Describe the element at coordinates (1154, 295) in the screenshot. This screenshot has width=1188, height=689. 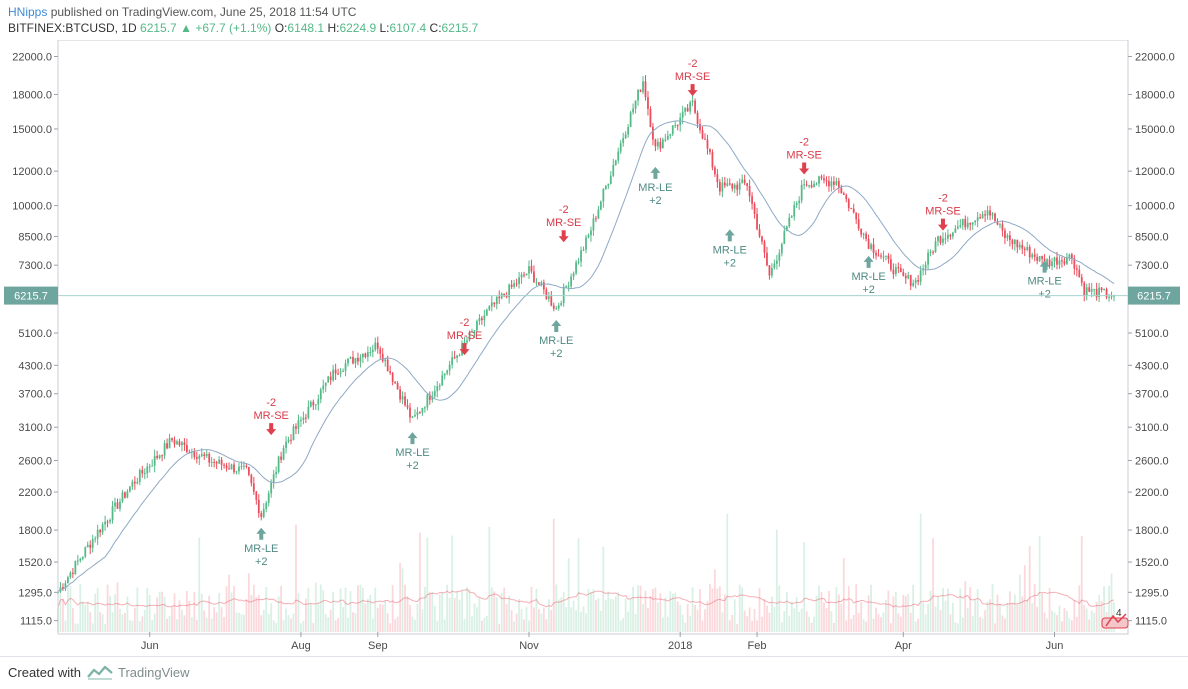
I see `last-price-label-right-bg` at that location.